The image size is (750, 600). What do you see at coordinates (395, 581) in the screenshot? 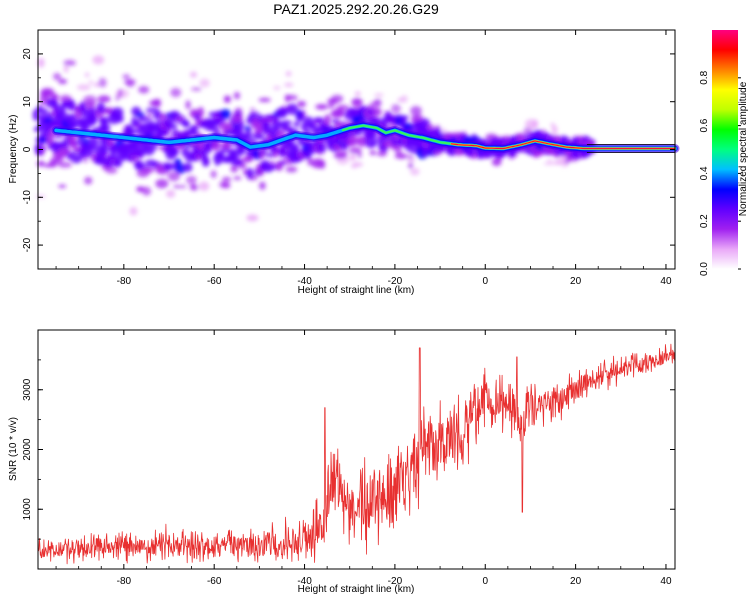
I see `snr-x-tick-label: -20` at bounding box center [395, 581].